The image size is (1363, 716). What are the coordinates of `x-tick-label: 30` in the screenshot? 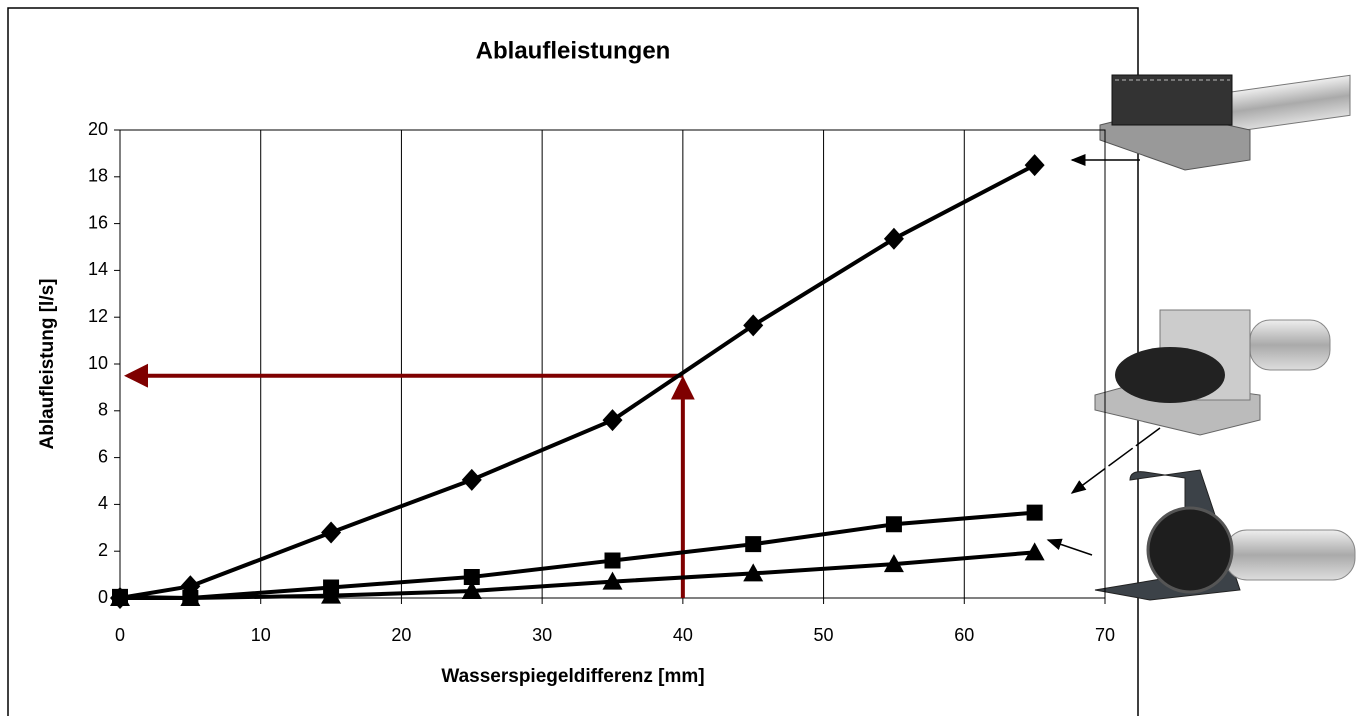 It's located at (542, 635).